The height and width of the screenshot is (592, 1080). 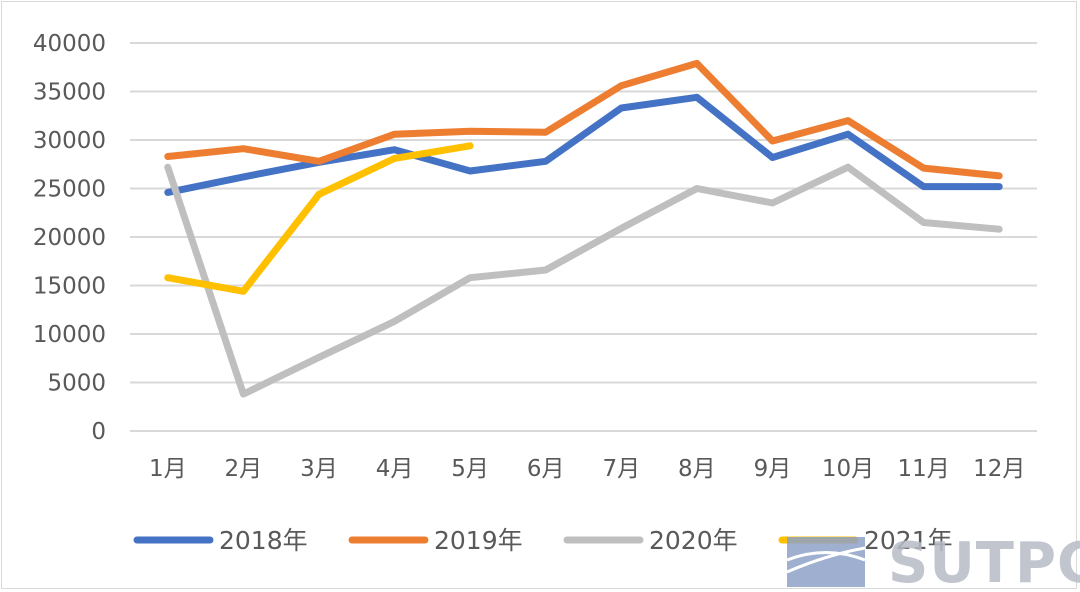 I want to click on legend-label: 2020年, so click(x=693, y=540).